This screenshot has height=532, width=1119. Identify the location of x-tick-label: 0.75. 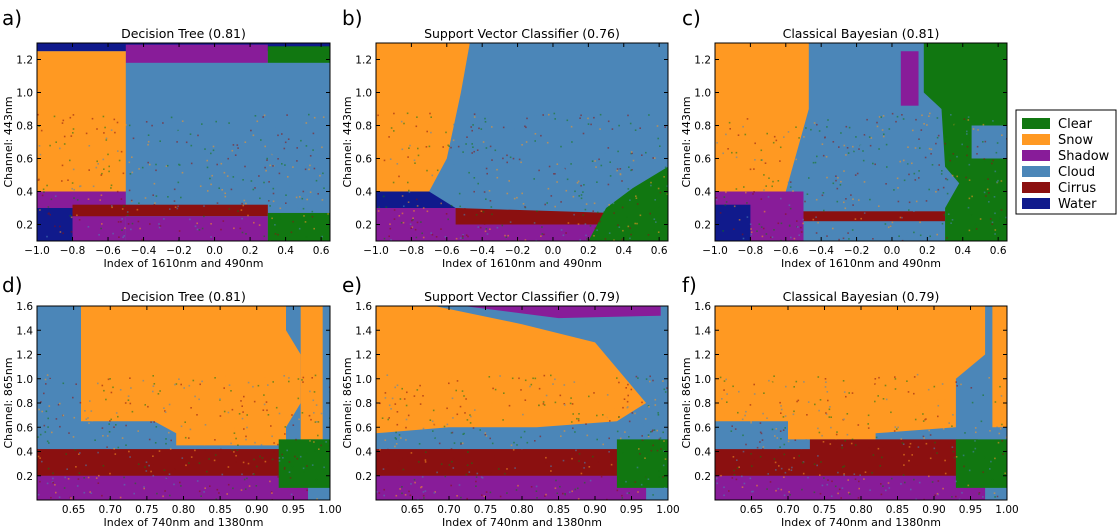
(824, 510).